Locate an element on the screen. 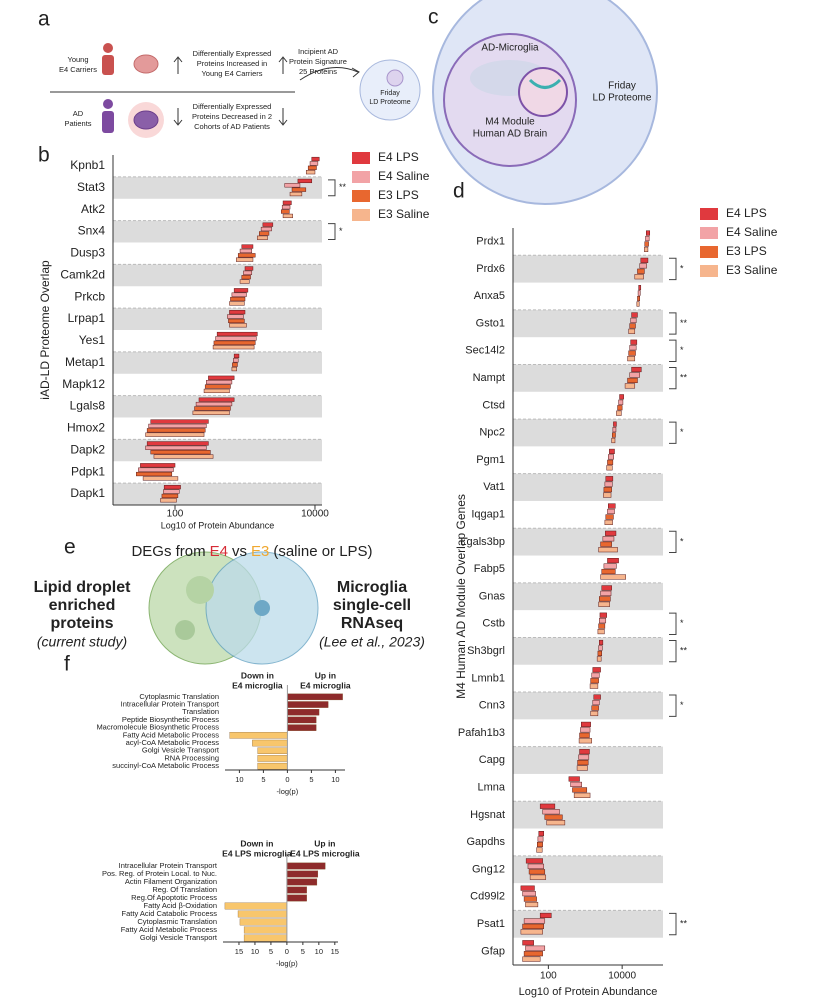 The image size is (825, 1000). x-axis-label: -log(p) is located at coordinates (287, 963).